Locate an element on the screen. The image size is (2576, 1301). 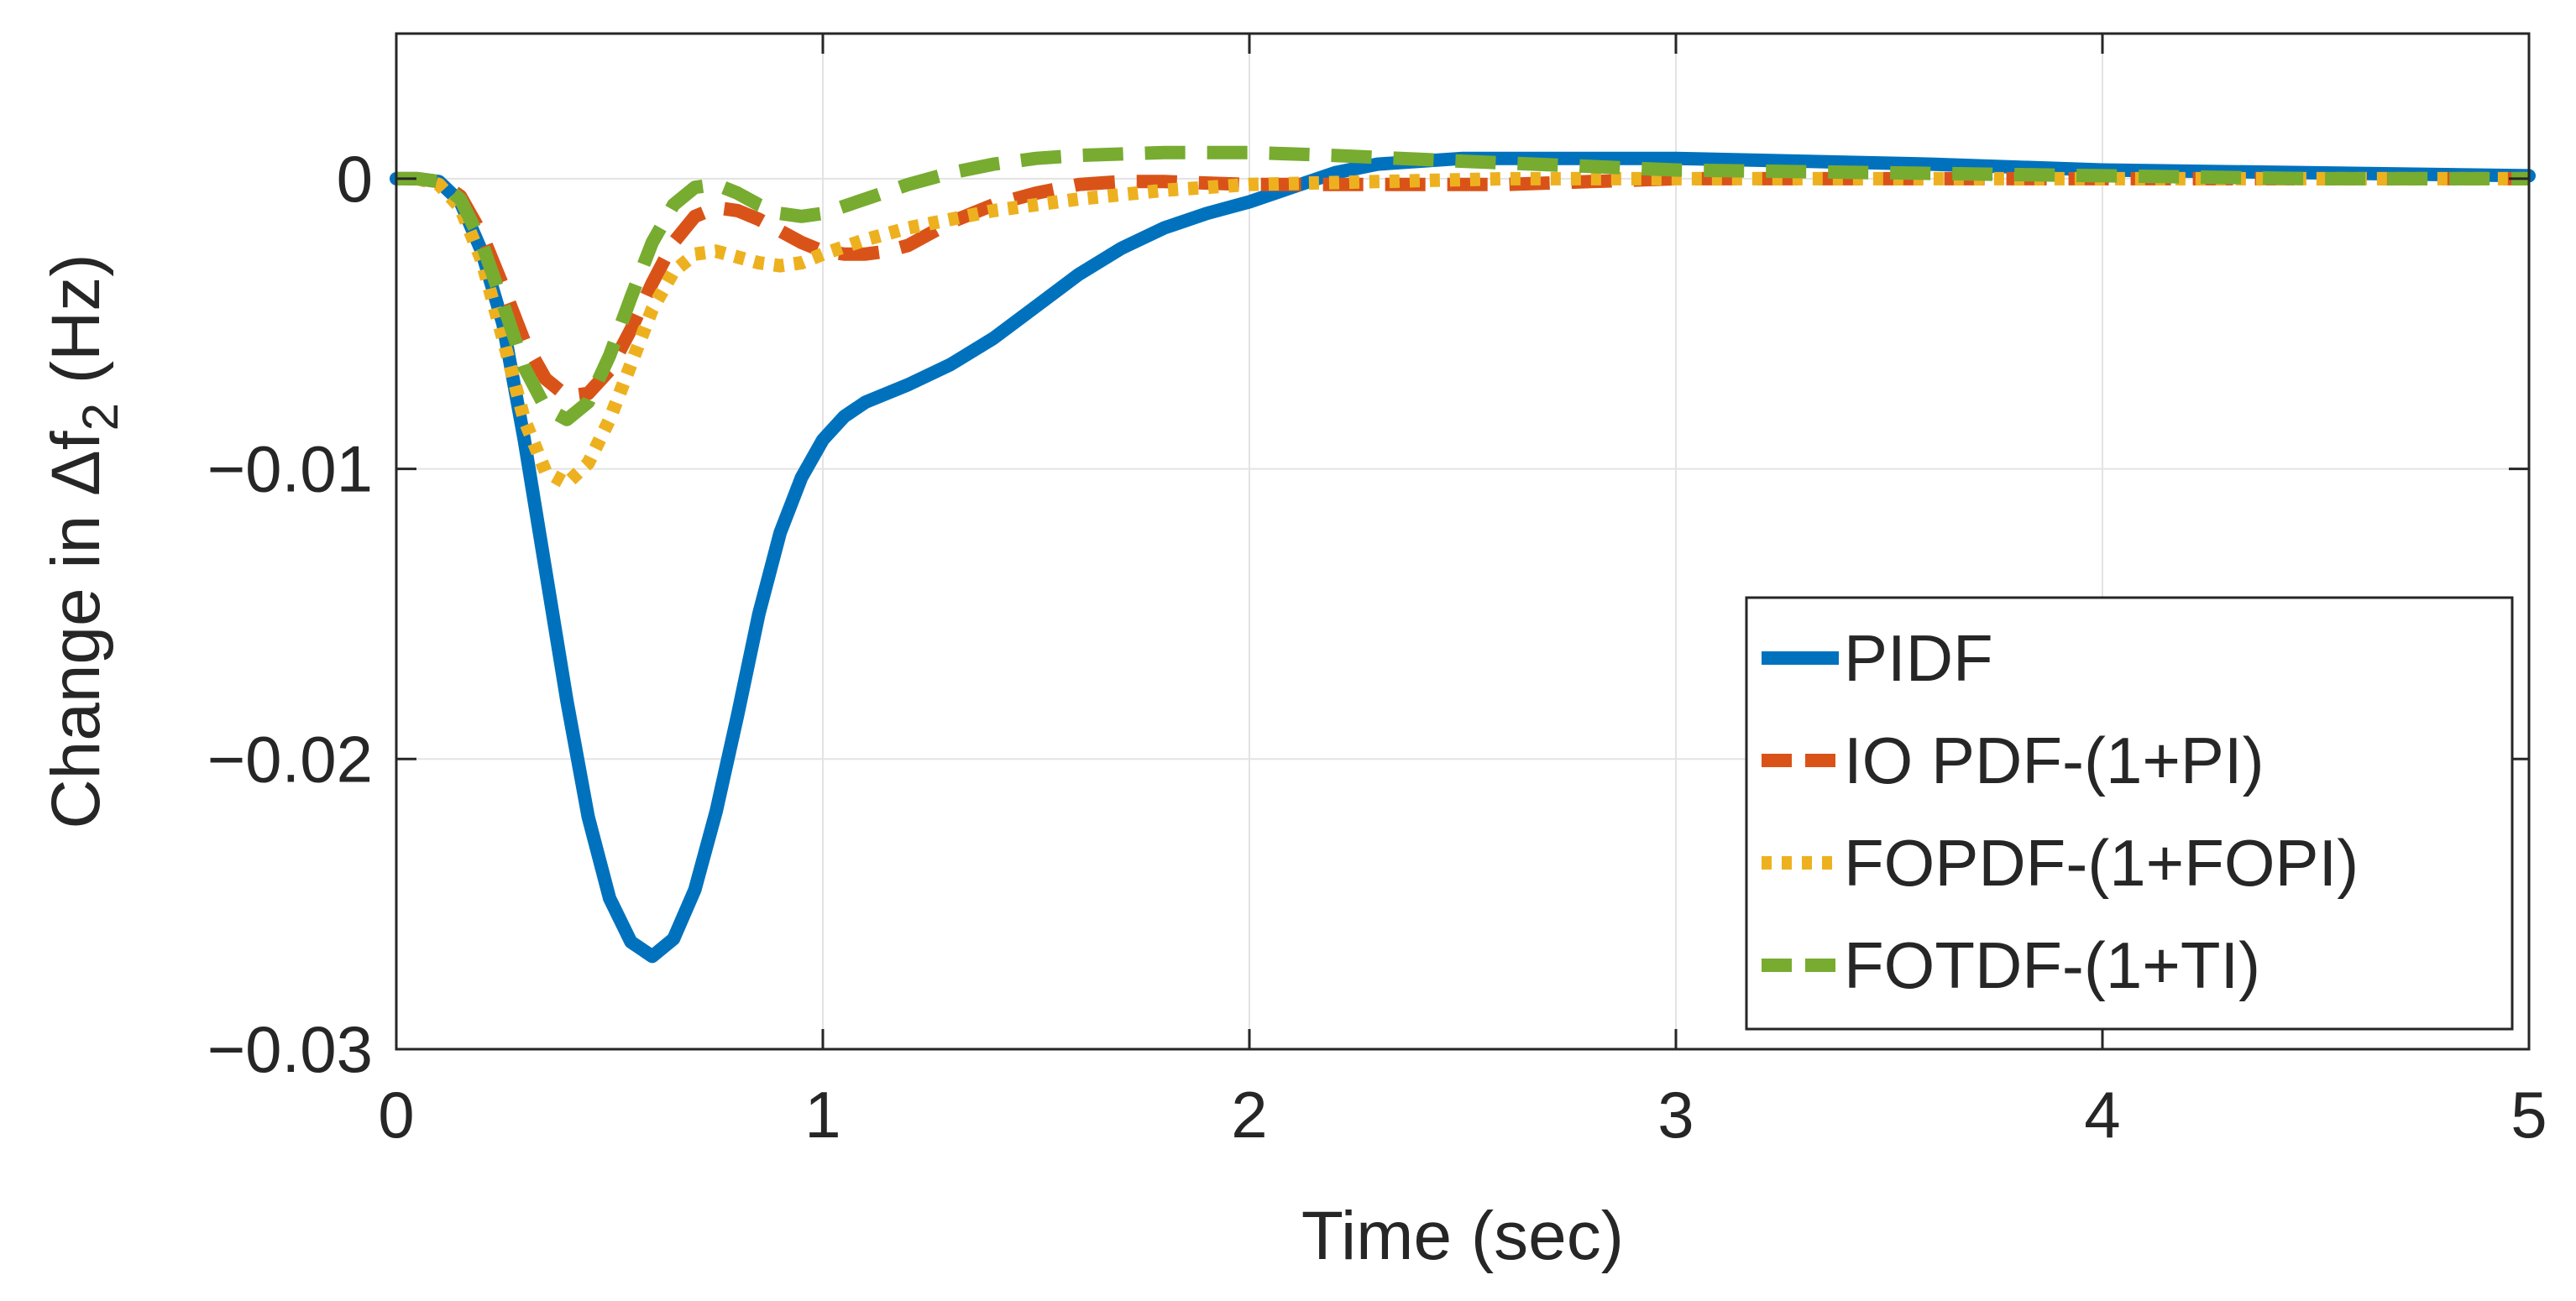
legend-label-2: IO PDF-(1+PI) is located at coordinates (2054, 760).